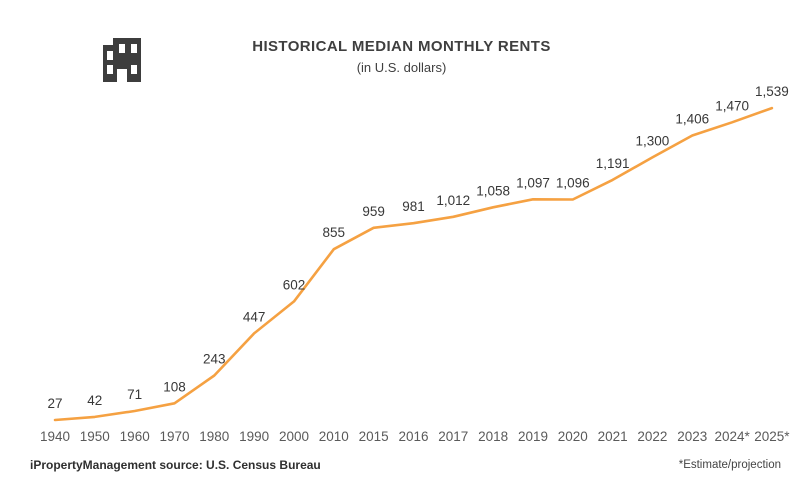  What do you see at coordinates (55, 436) in the screenshot?
I see `x-axis-tick-label: 1940` at bounding box center [55, 436].